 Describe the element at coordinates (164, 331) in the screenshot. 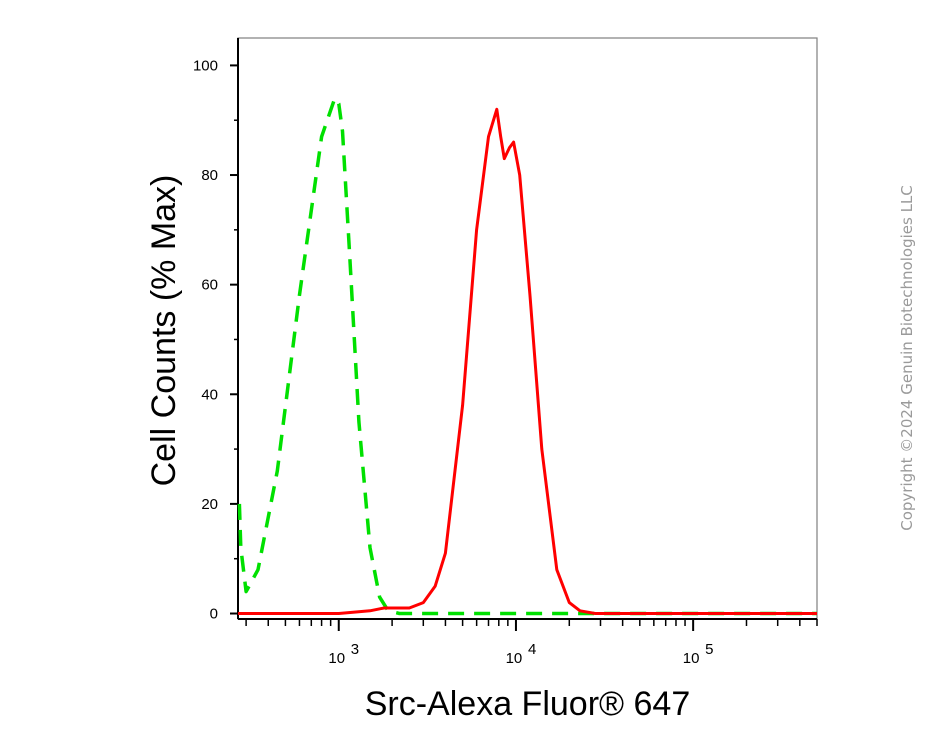

I see `y-axis-label: Cell Counts (% Max)` at that location.